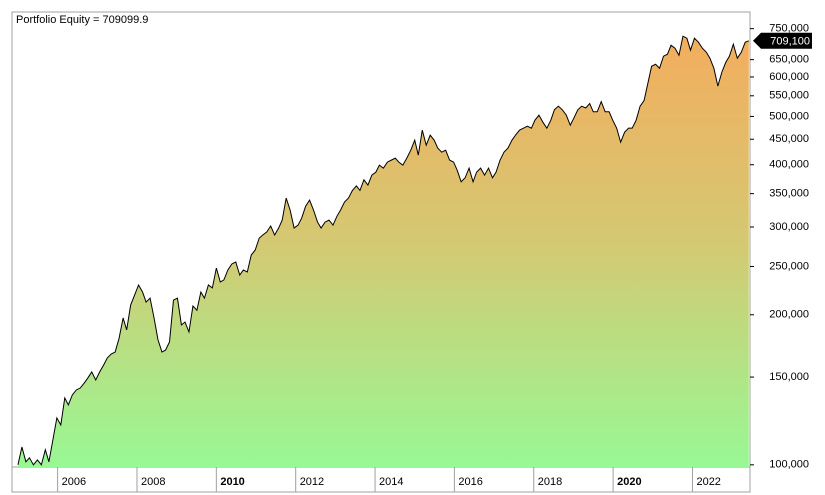  Describe the element at coordinates (232, 482) in the screenshot. I see `x-tick-label: 2010` at that location.